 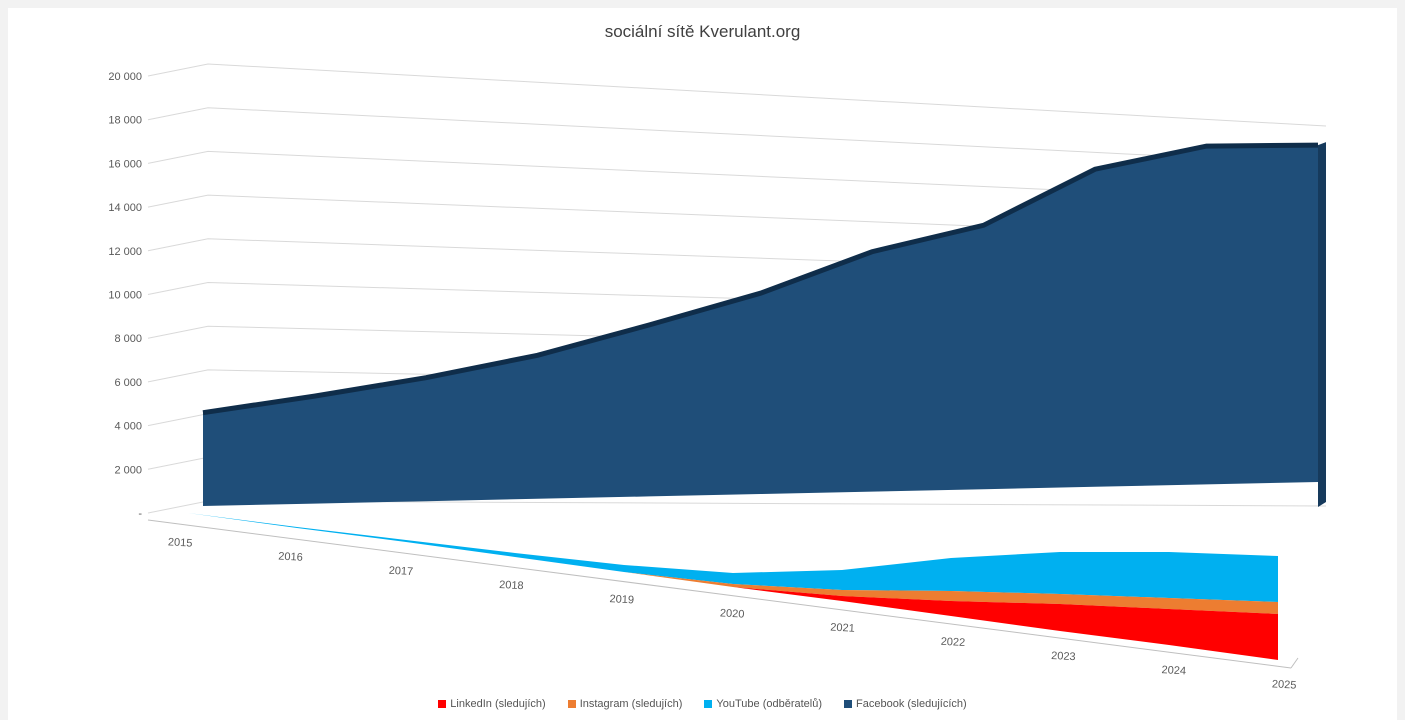 What do you see at coordinates (125, 77) in the screenshot?
I see `y-tick-label: 20 000` at bounding box center [125, 77].